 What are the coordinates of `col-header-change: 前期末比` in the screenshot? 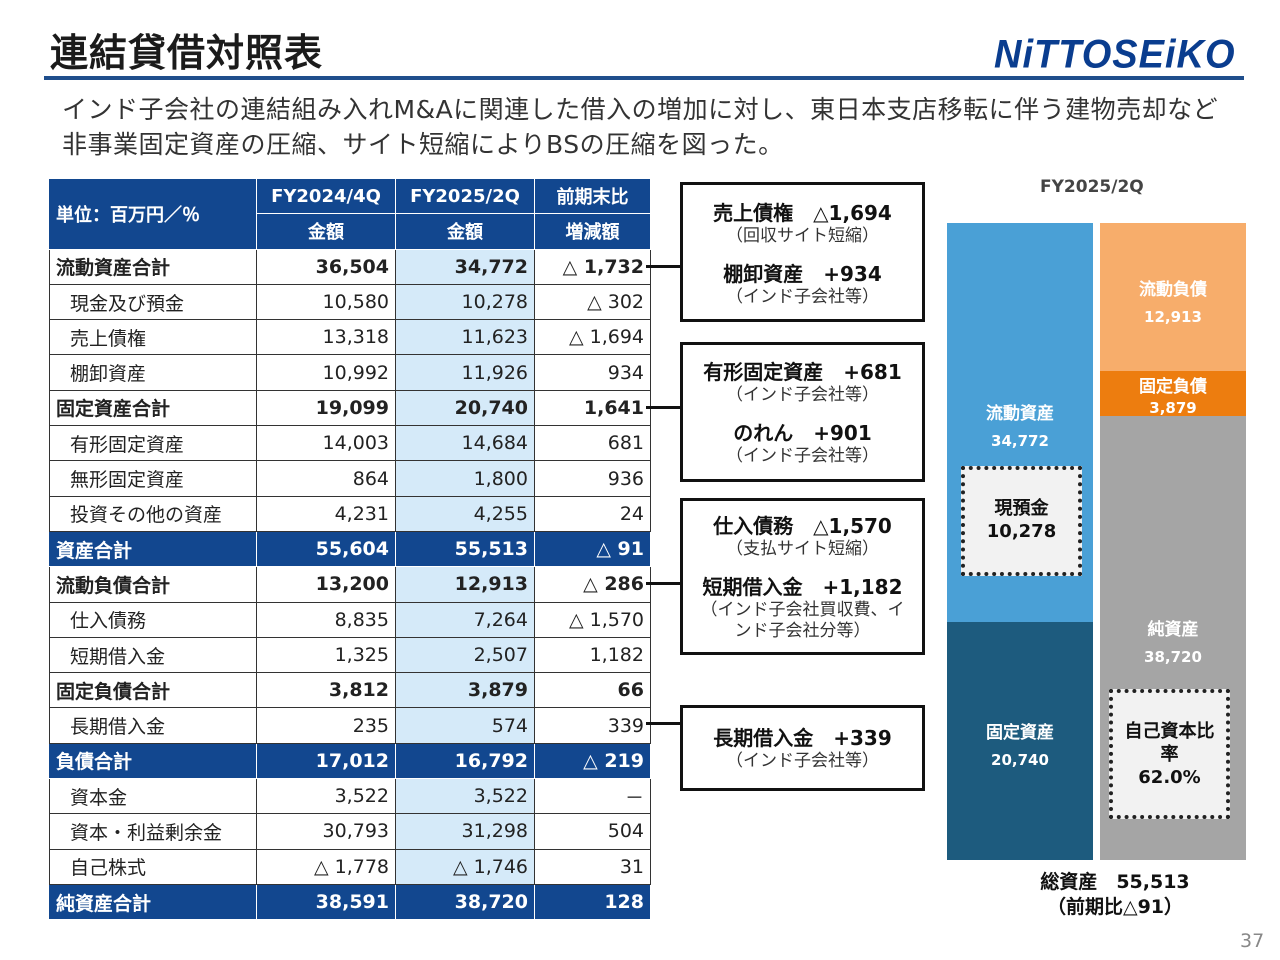 It's located at (592, 196).